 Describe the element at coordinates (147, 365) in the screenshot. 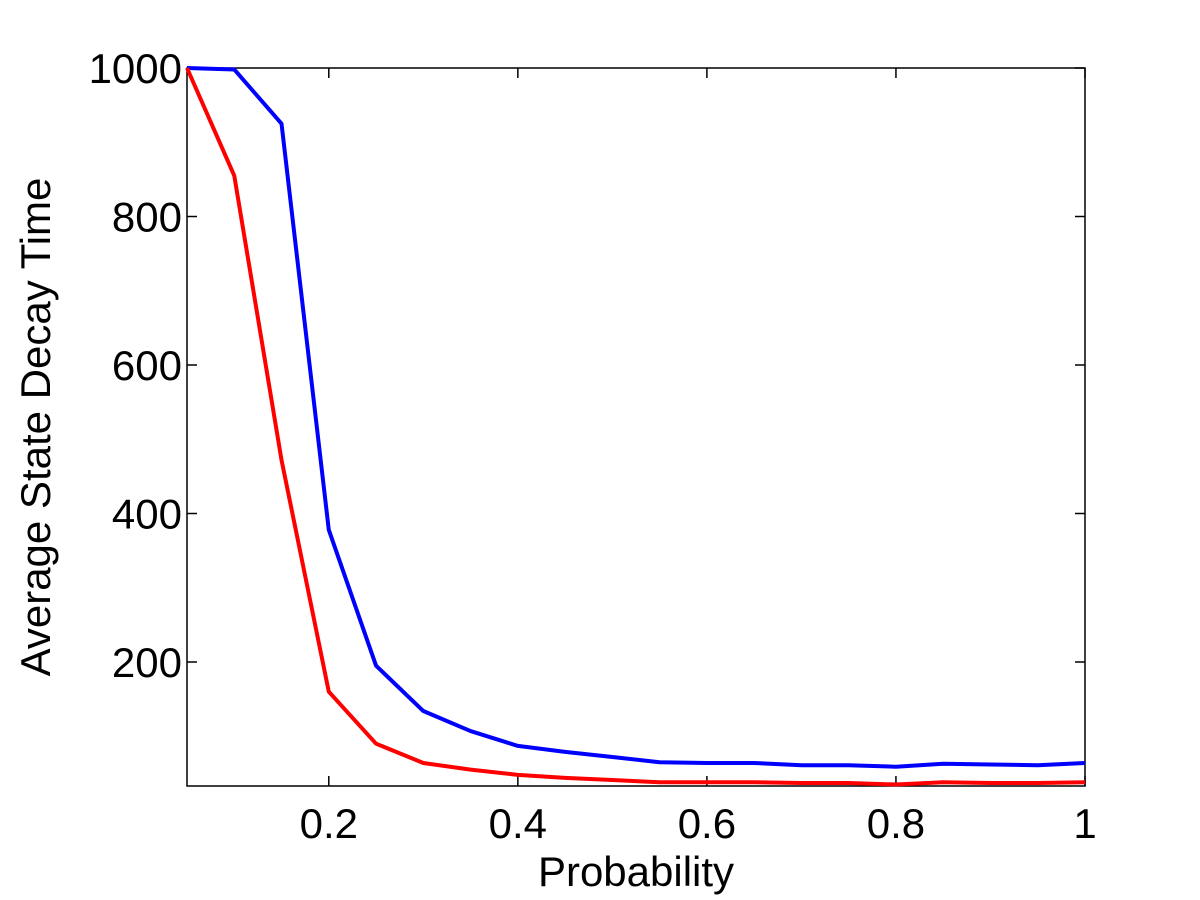

I see `y-tick-label: 600` at that location.